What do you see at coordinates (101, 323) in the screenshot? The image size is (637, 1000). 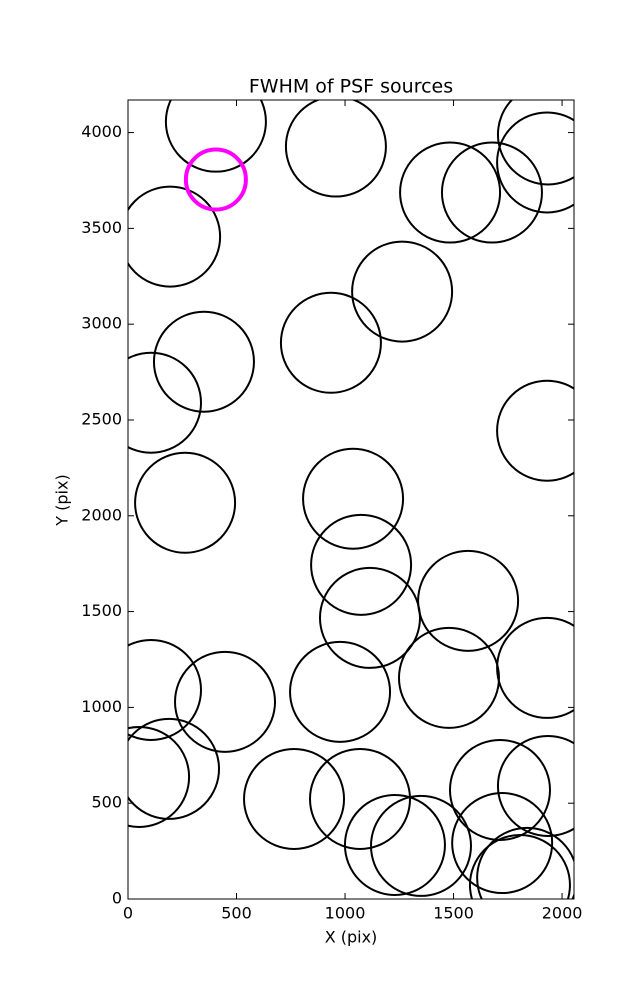 I see `y-tick-label: 3000` at bounding box center [101, 323].